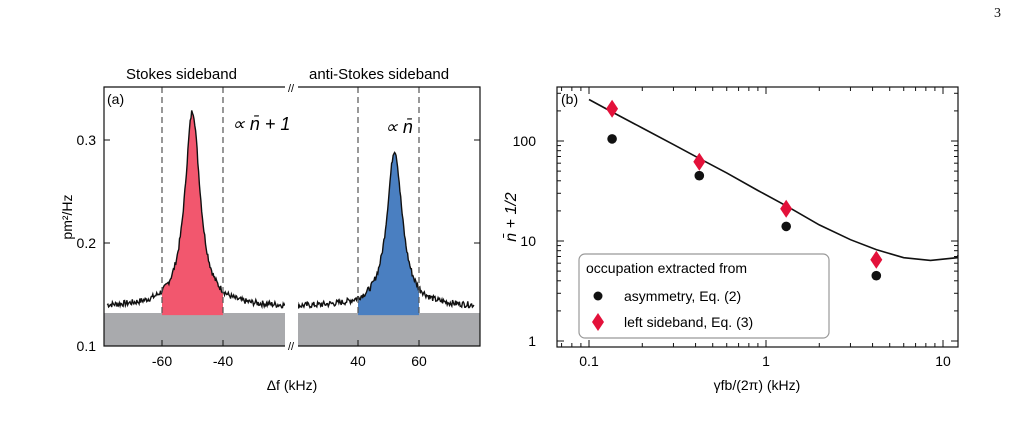 Image resolution: width=1016 pixels, height=431 pixels. Describe the element at coordinates (569, 99) in the screenshot. I see `panel-b-label: (b)` at that location.